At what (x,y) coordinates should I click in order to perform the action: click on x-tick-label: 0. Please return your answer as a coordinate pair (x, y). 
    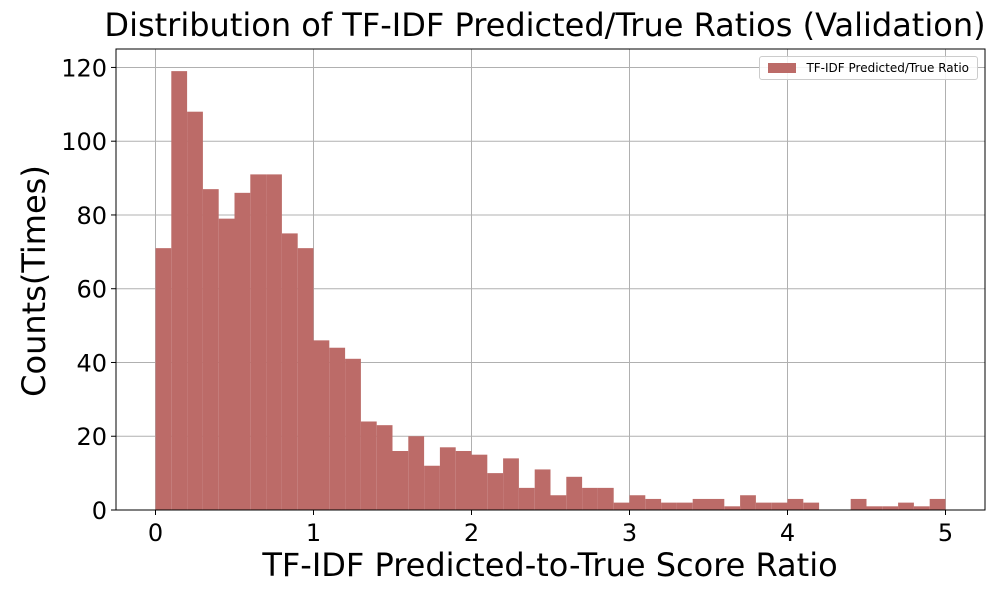
    Looking at the image, I should click on (155, 533).